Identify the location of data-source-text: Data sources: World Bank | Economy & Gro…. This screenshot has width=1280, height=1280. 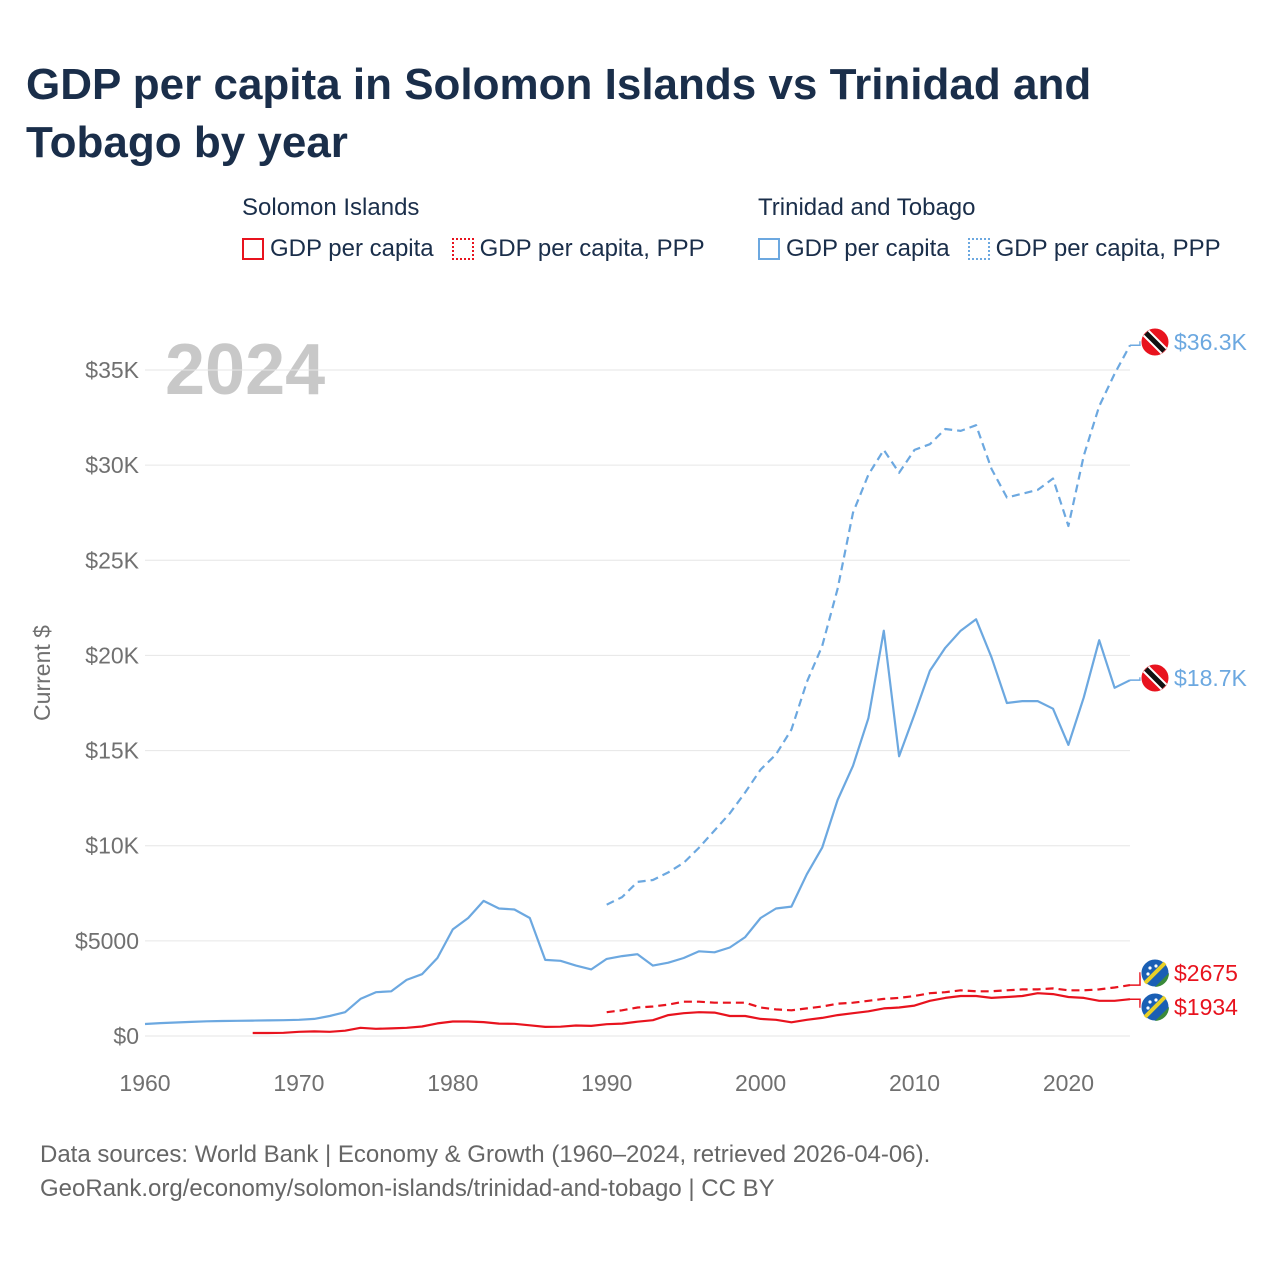
(485, 1154).